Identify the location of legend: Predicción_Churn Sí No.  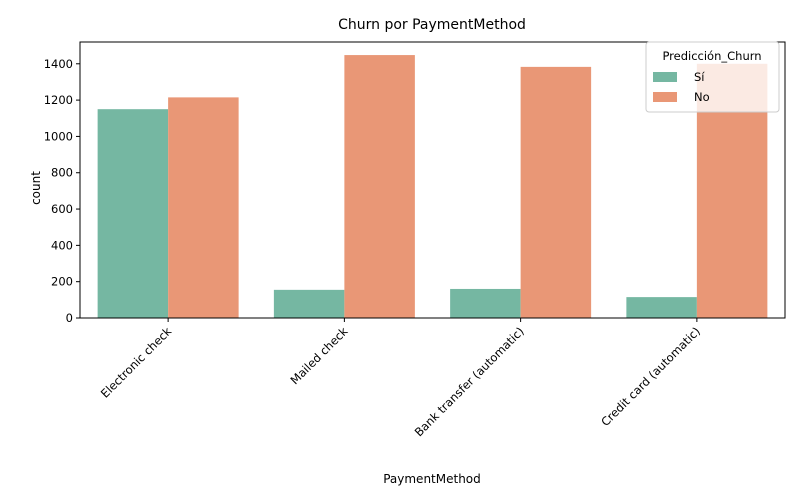
(712, 77).